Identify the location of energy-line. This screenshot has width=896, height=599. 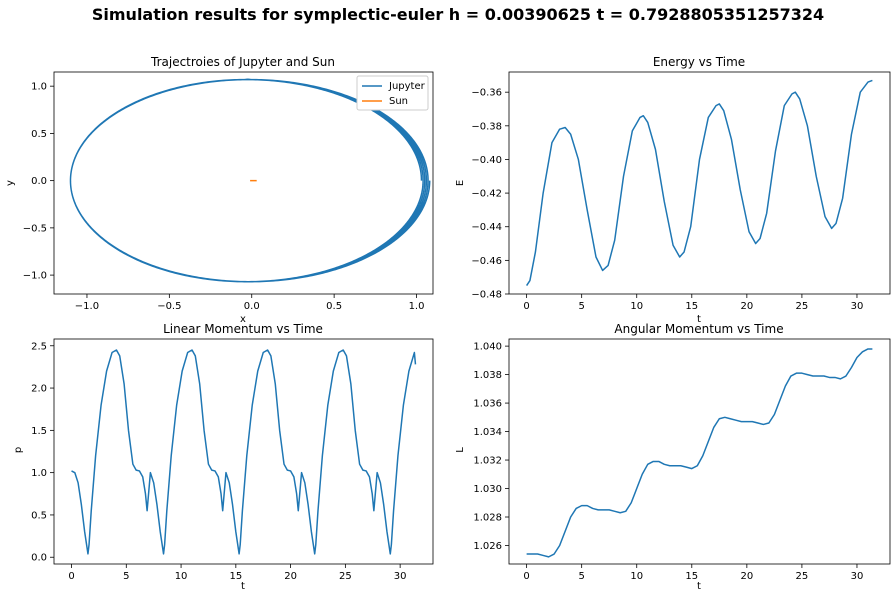
(699, 183).